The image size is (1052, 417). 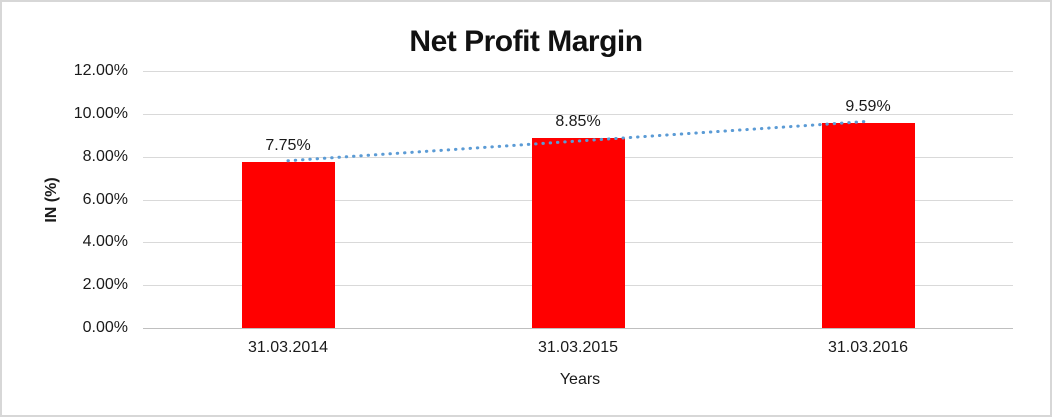 I want to click on y-tick-label: 2.00%, so click(x=105, y=285).